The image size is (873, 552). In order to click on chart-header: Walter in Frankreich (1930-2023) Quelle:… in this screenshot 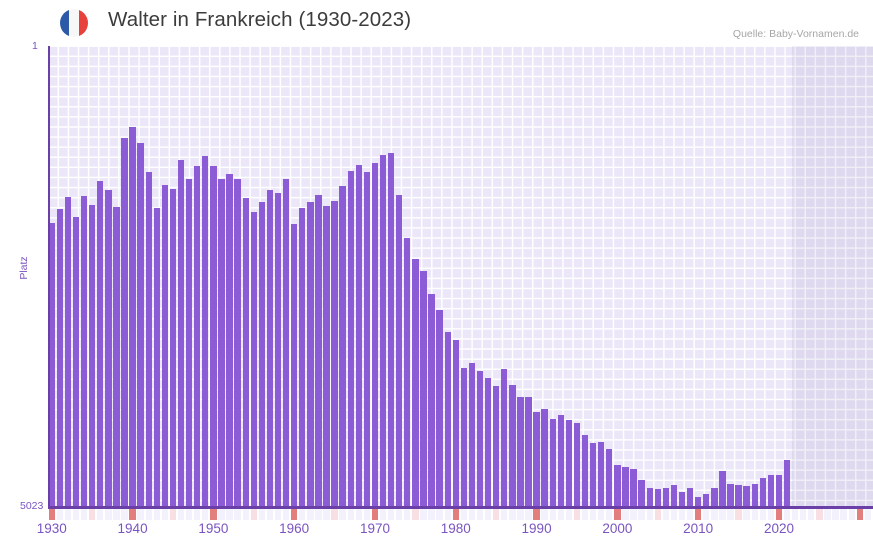, I will do `click(436, 23)`.